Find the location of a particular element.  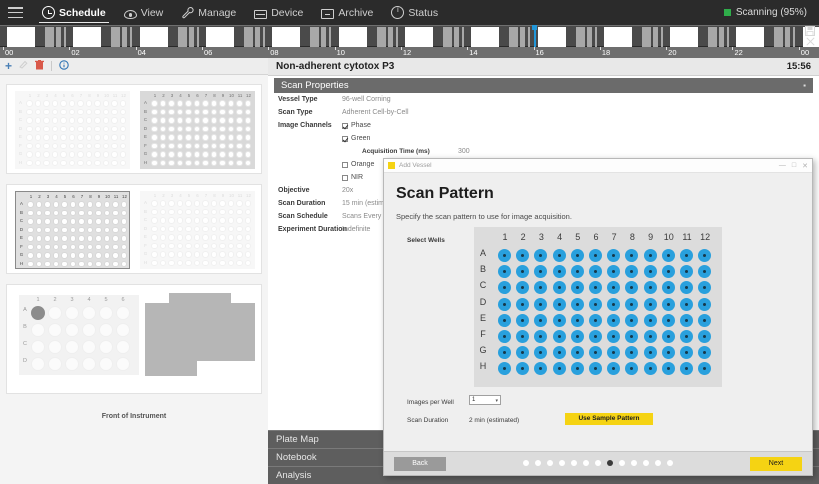

close-icon is located at coordinates (810, 43).